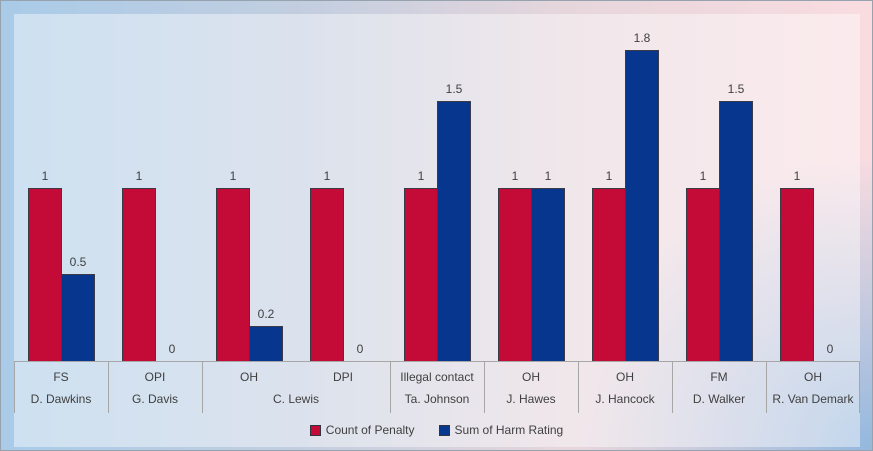  Describe the element at coordinates (531, 399) in the screenshot. I see `axis-player-label: J. Hawes` at that location.